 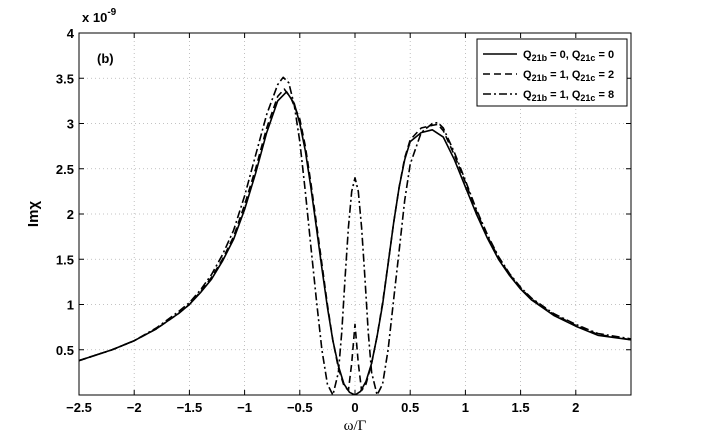 I want to click on x-tick-label: 0, so click(x=354, y=407).